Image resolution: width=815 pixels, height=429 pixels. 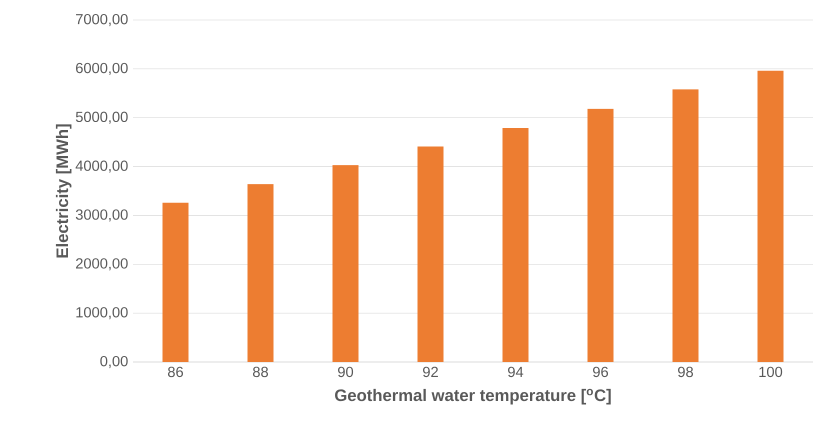 What do you see at coordinates (102, 20) in the screenshot?
I see `y-tick-label: 7000,00` at bounding box center [102, 20].